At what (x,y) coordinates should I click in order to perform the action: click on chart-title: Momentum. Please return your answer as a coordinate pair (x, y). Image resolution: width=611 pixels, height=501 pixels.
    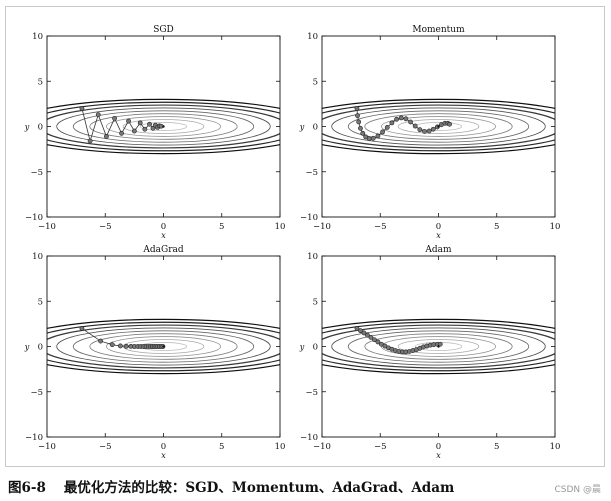
    Looking at the image, I should click on (438, 30).